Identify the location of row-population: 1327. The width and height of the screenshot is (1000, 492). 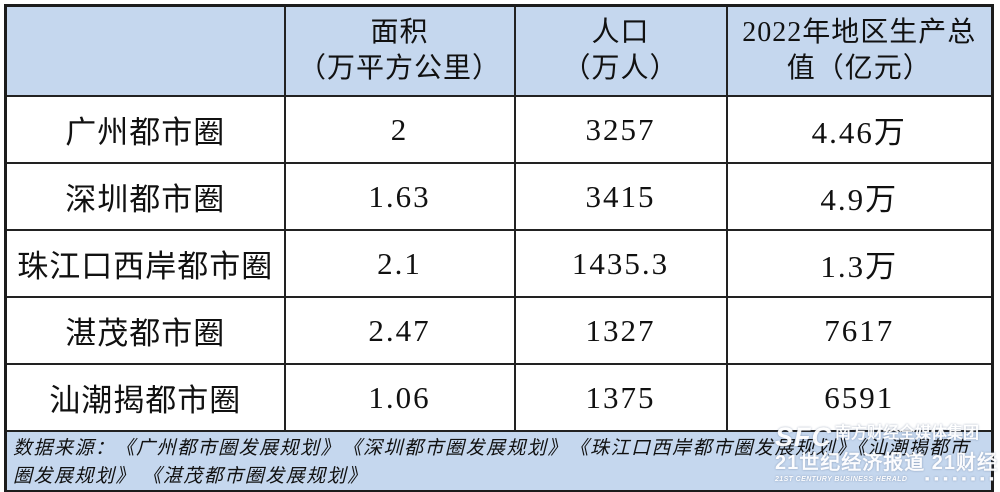
(620, 330).